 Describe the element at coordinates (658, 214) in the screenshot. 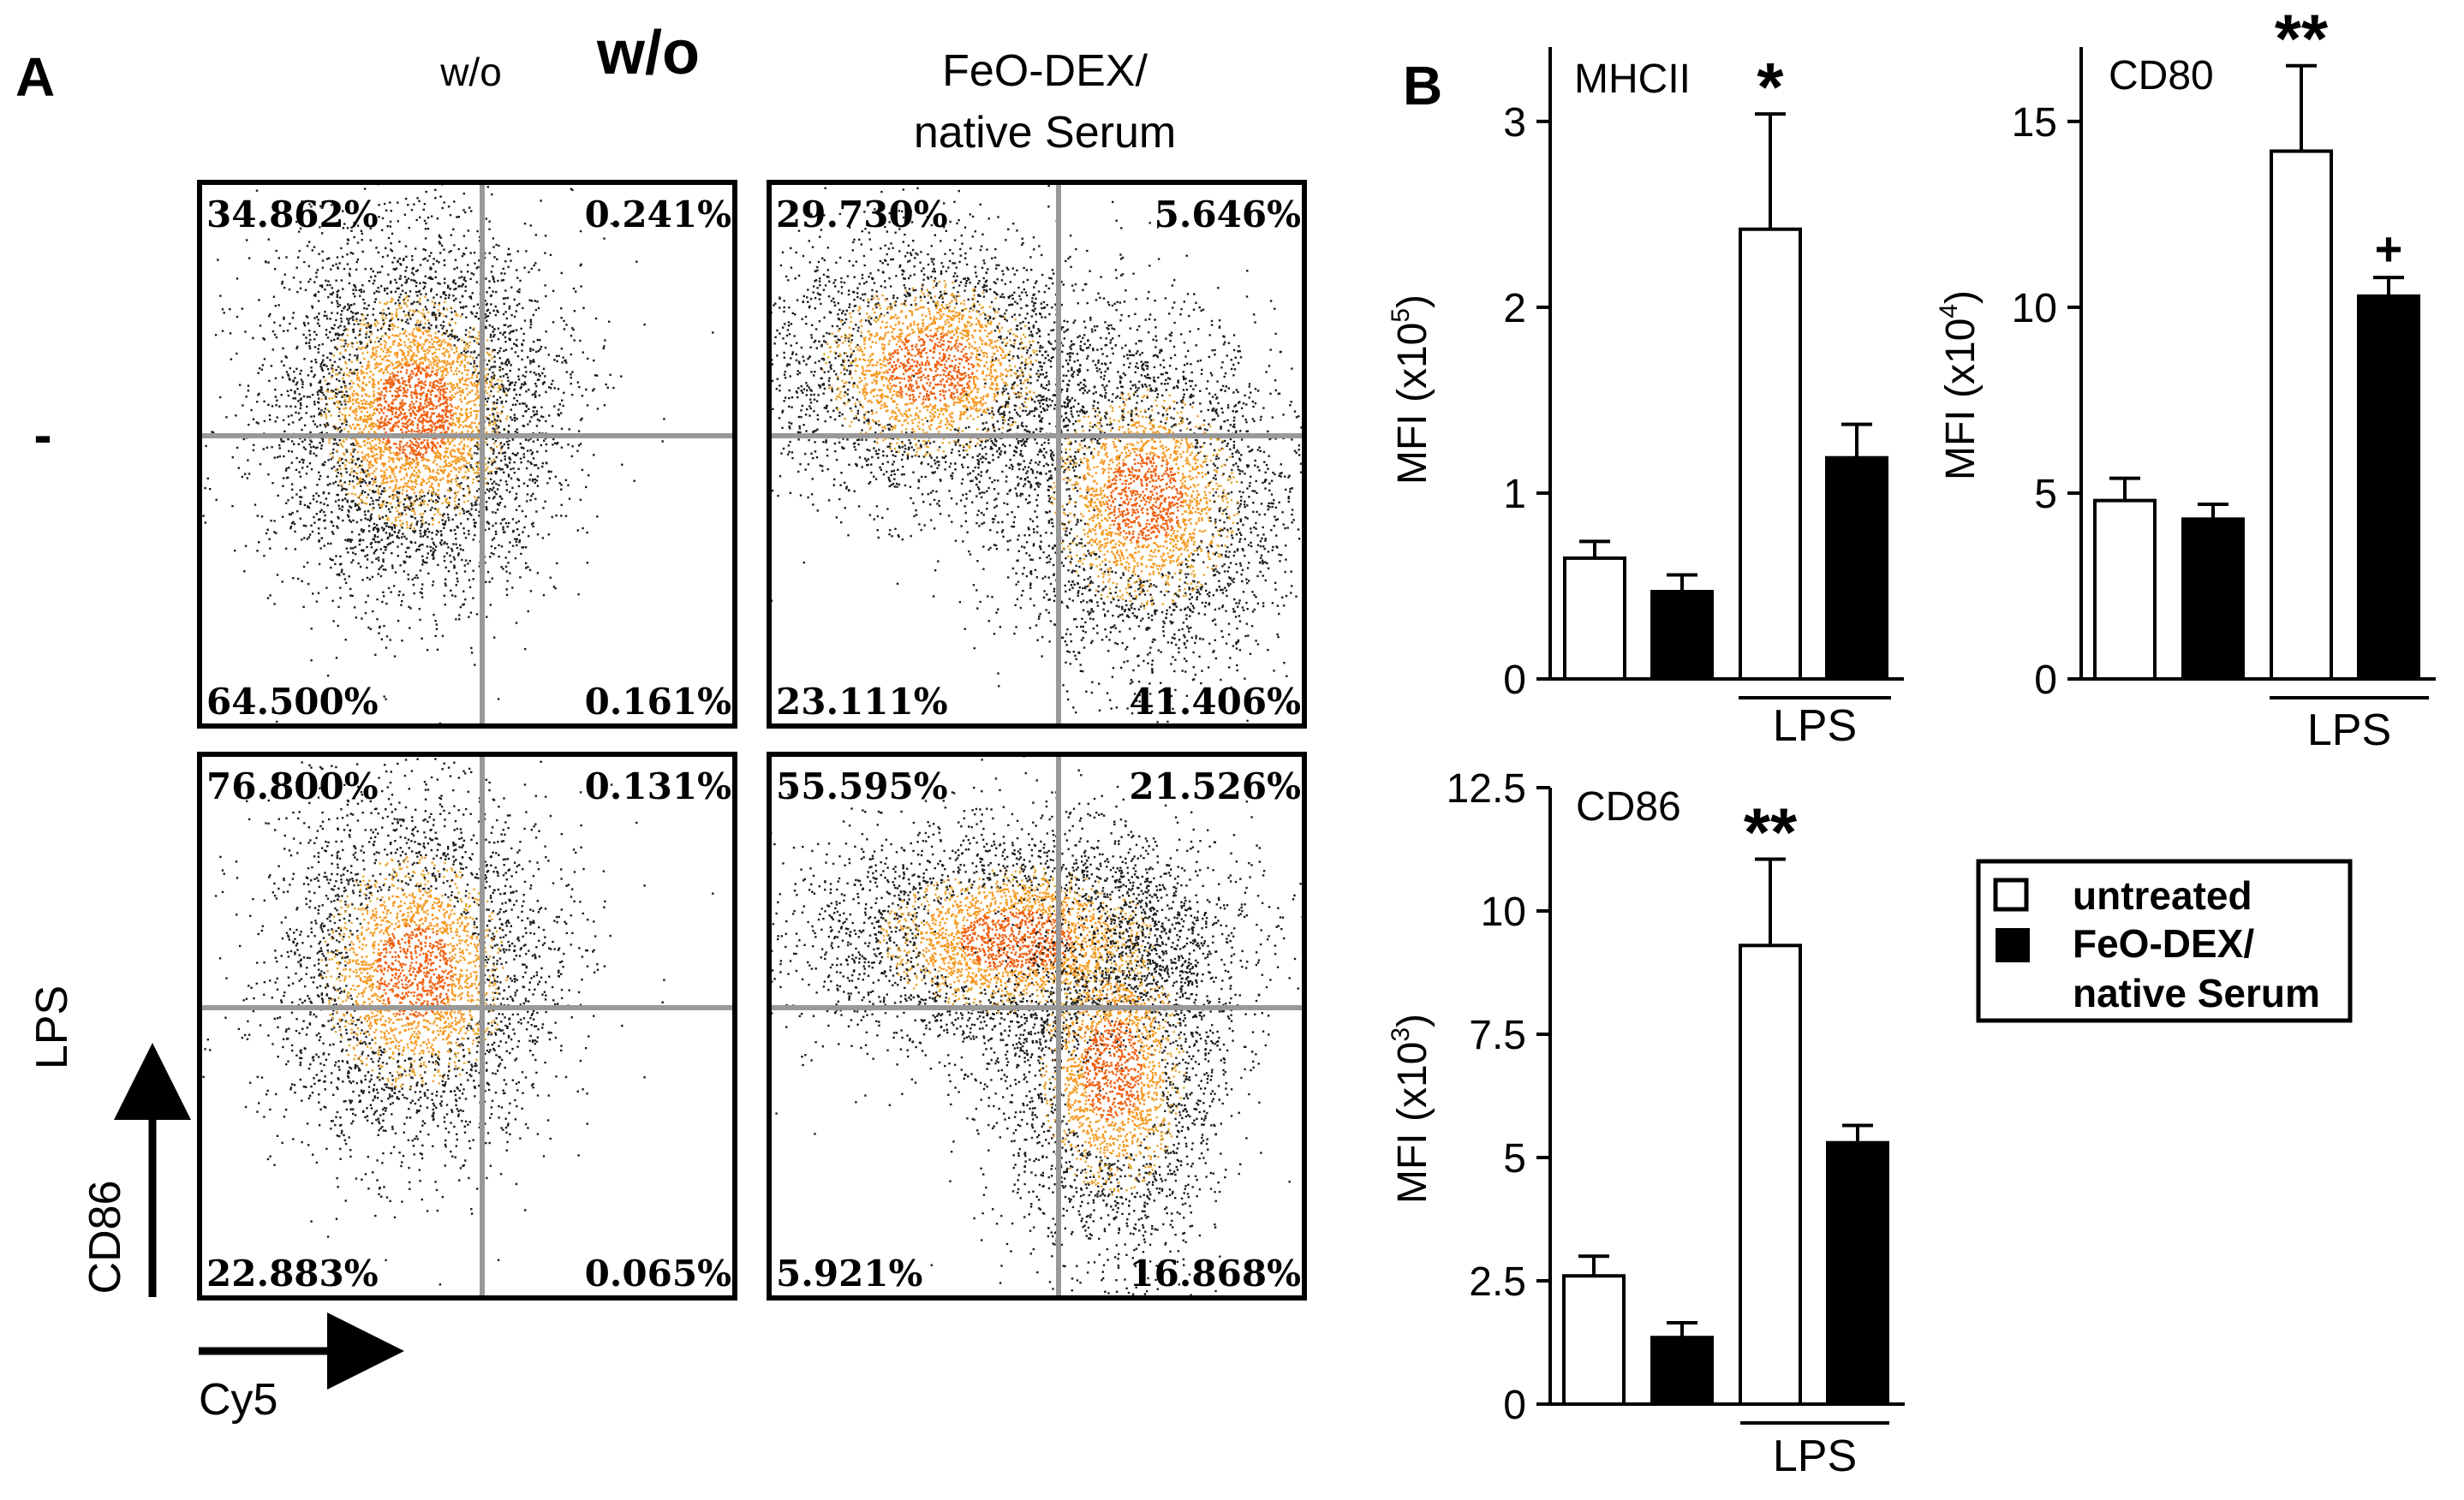

I see `quadrant-percentage: 0.241%` at that location.